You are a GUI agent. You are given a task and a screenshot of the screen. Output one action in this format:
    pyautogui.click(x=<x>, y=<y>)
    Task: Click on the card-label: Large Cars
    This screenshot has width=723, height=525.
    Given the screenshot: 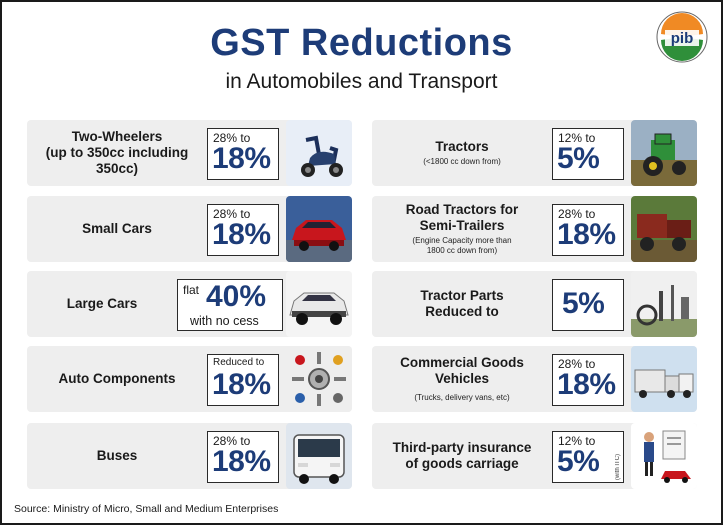 What is the action you would take?
    pyautogui.click(x=102, y=304)
    